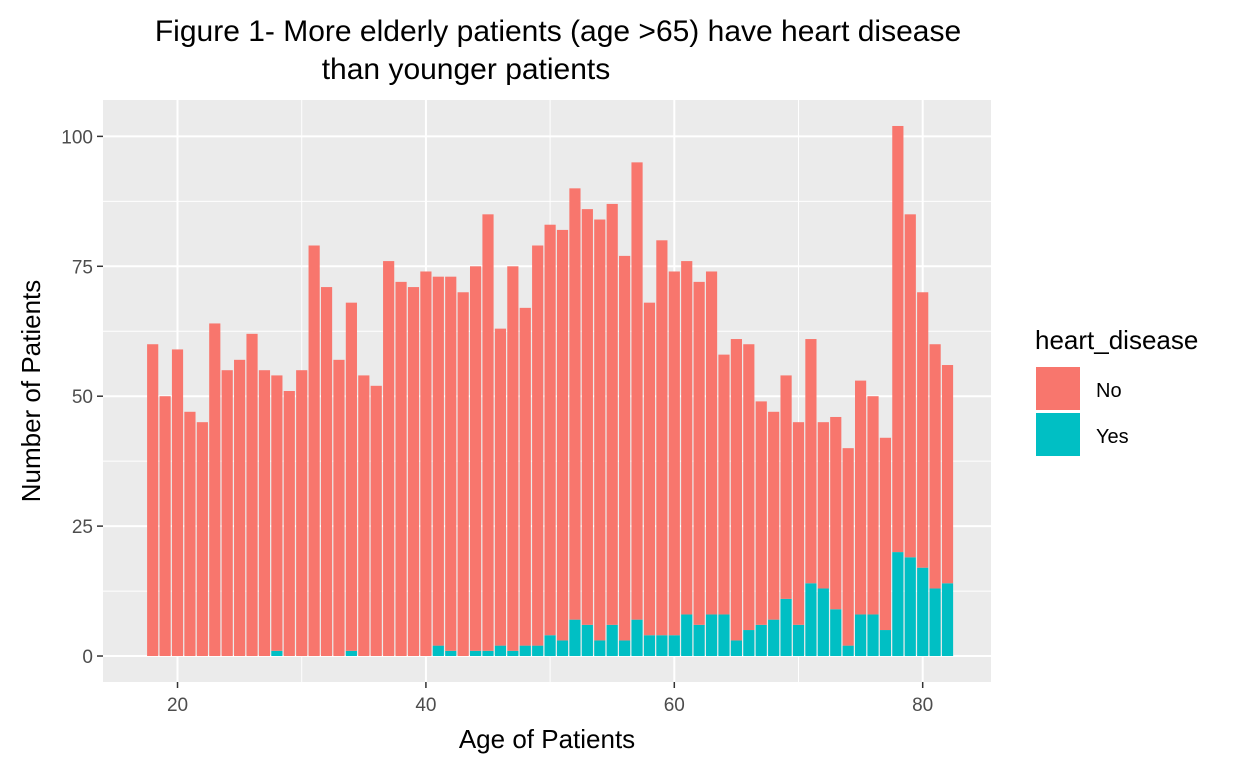 Image resolution: width=1248 pixels, height=768 pixels. What do you see at coordinates (674, 705) in the screenshot?
I see `x-tick-label: 60` at bounding box center [674, 705].